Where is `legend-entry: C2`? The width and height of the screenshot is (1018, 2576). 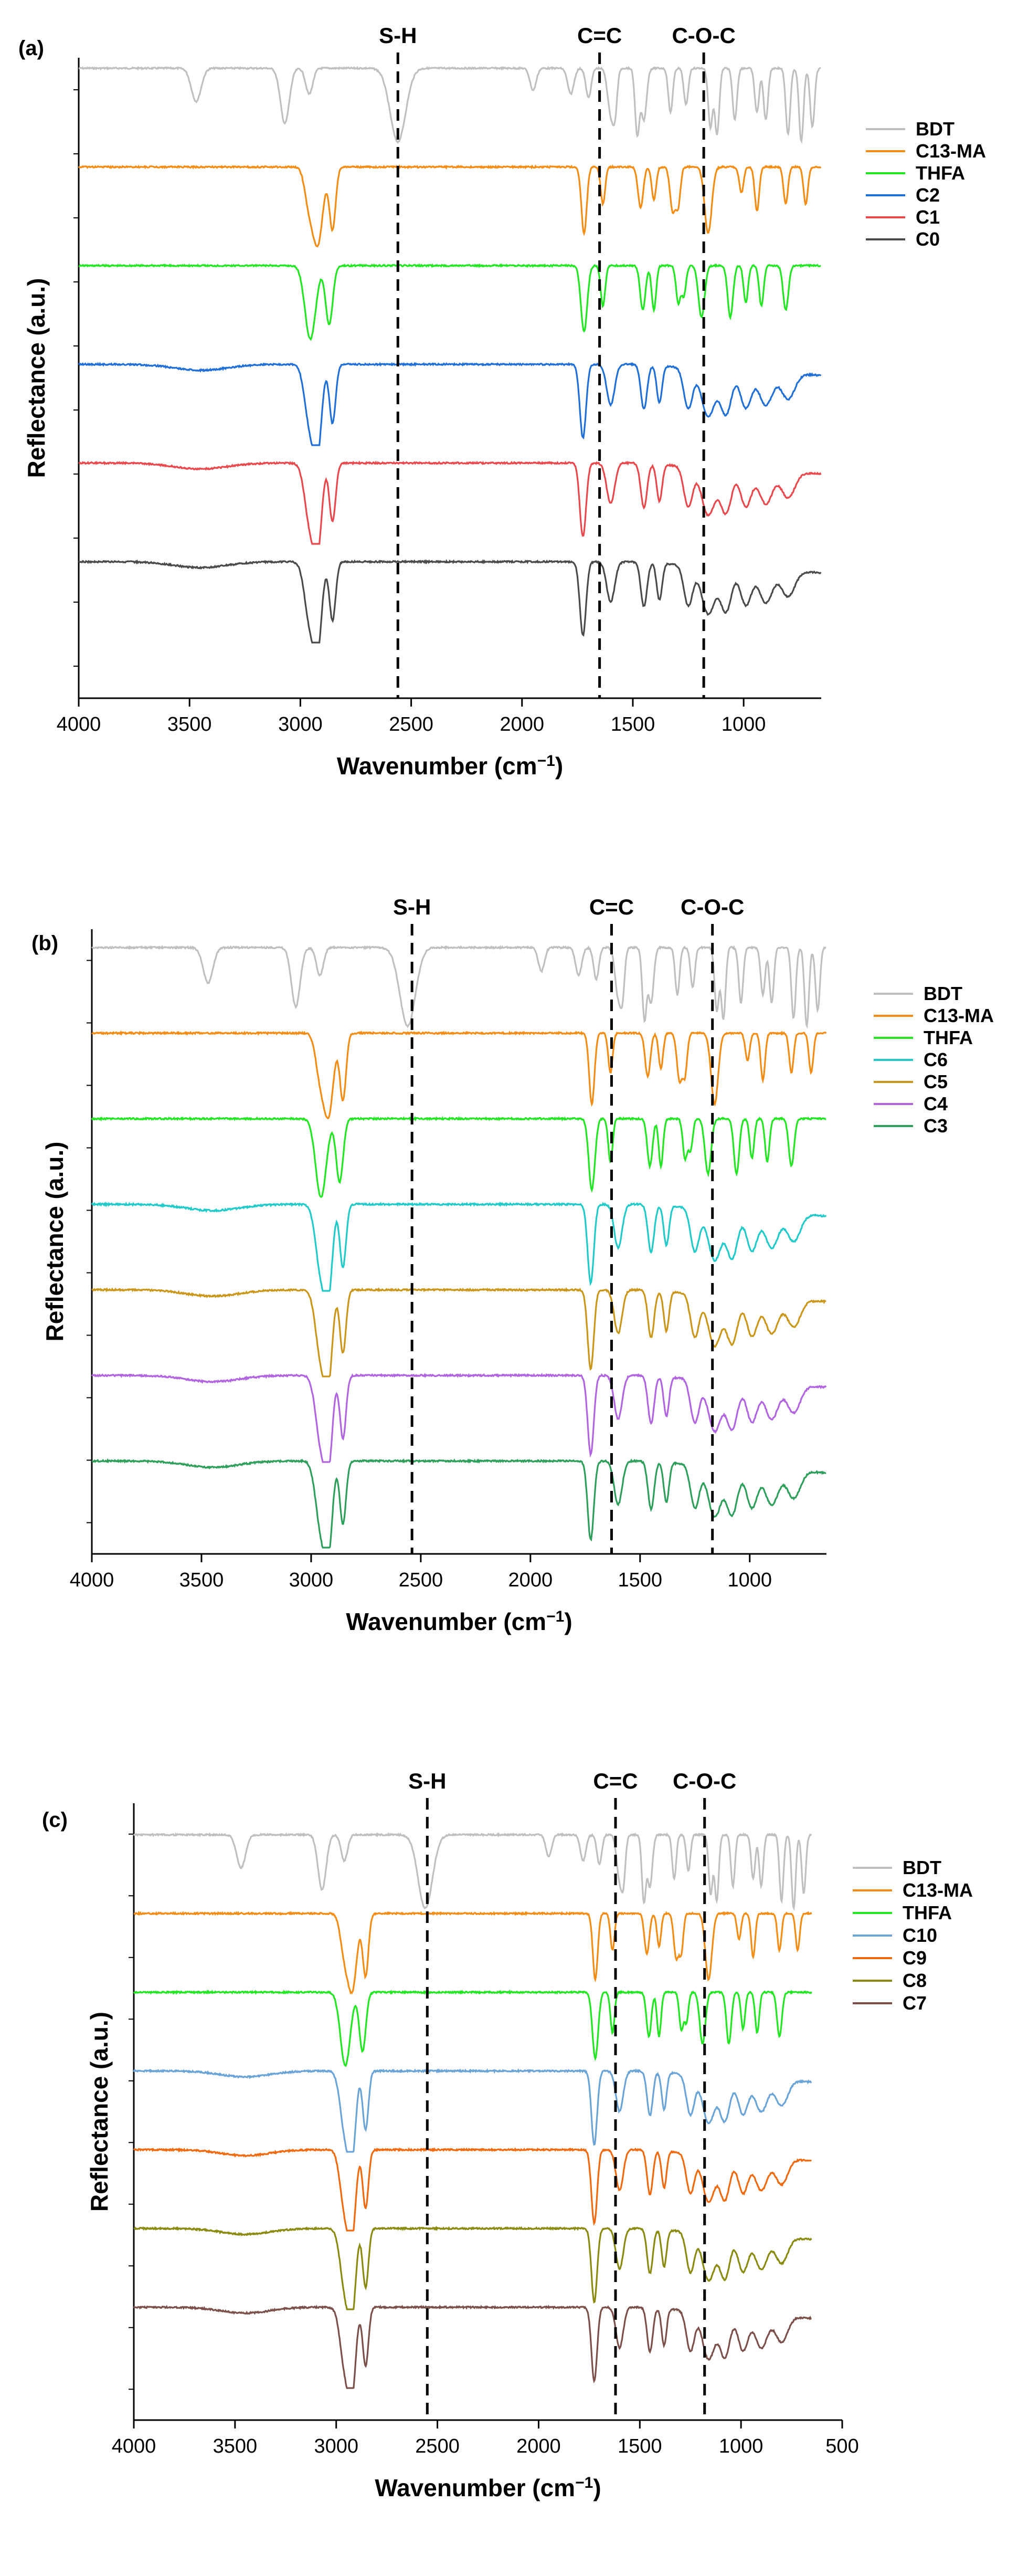 legend-entry: C2 is located at coordinates (928, 195).